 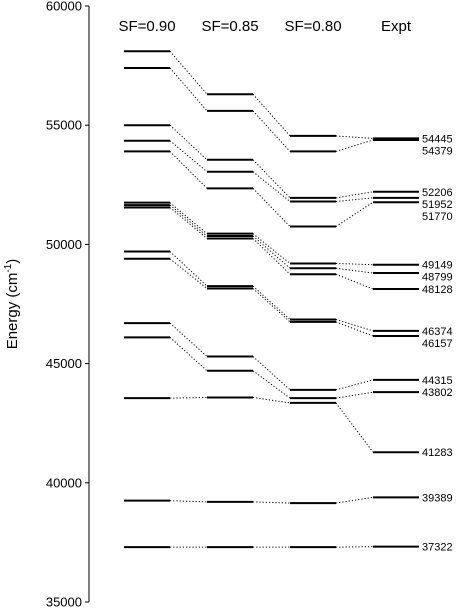 What do you see at coordinates (396, 26) in the screenshot?
I see `column-header: Expt` at bounding box center [396, 26].